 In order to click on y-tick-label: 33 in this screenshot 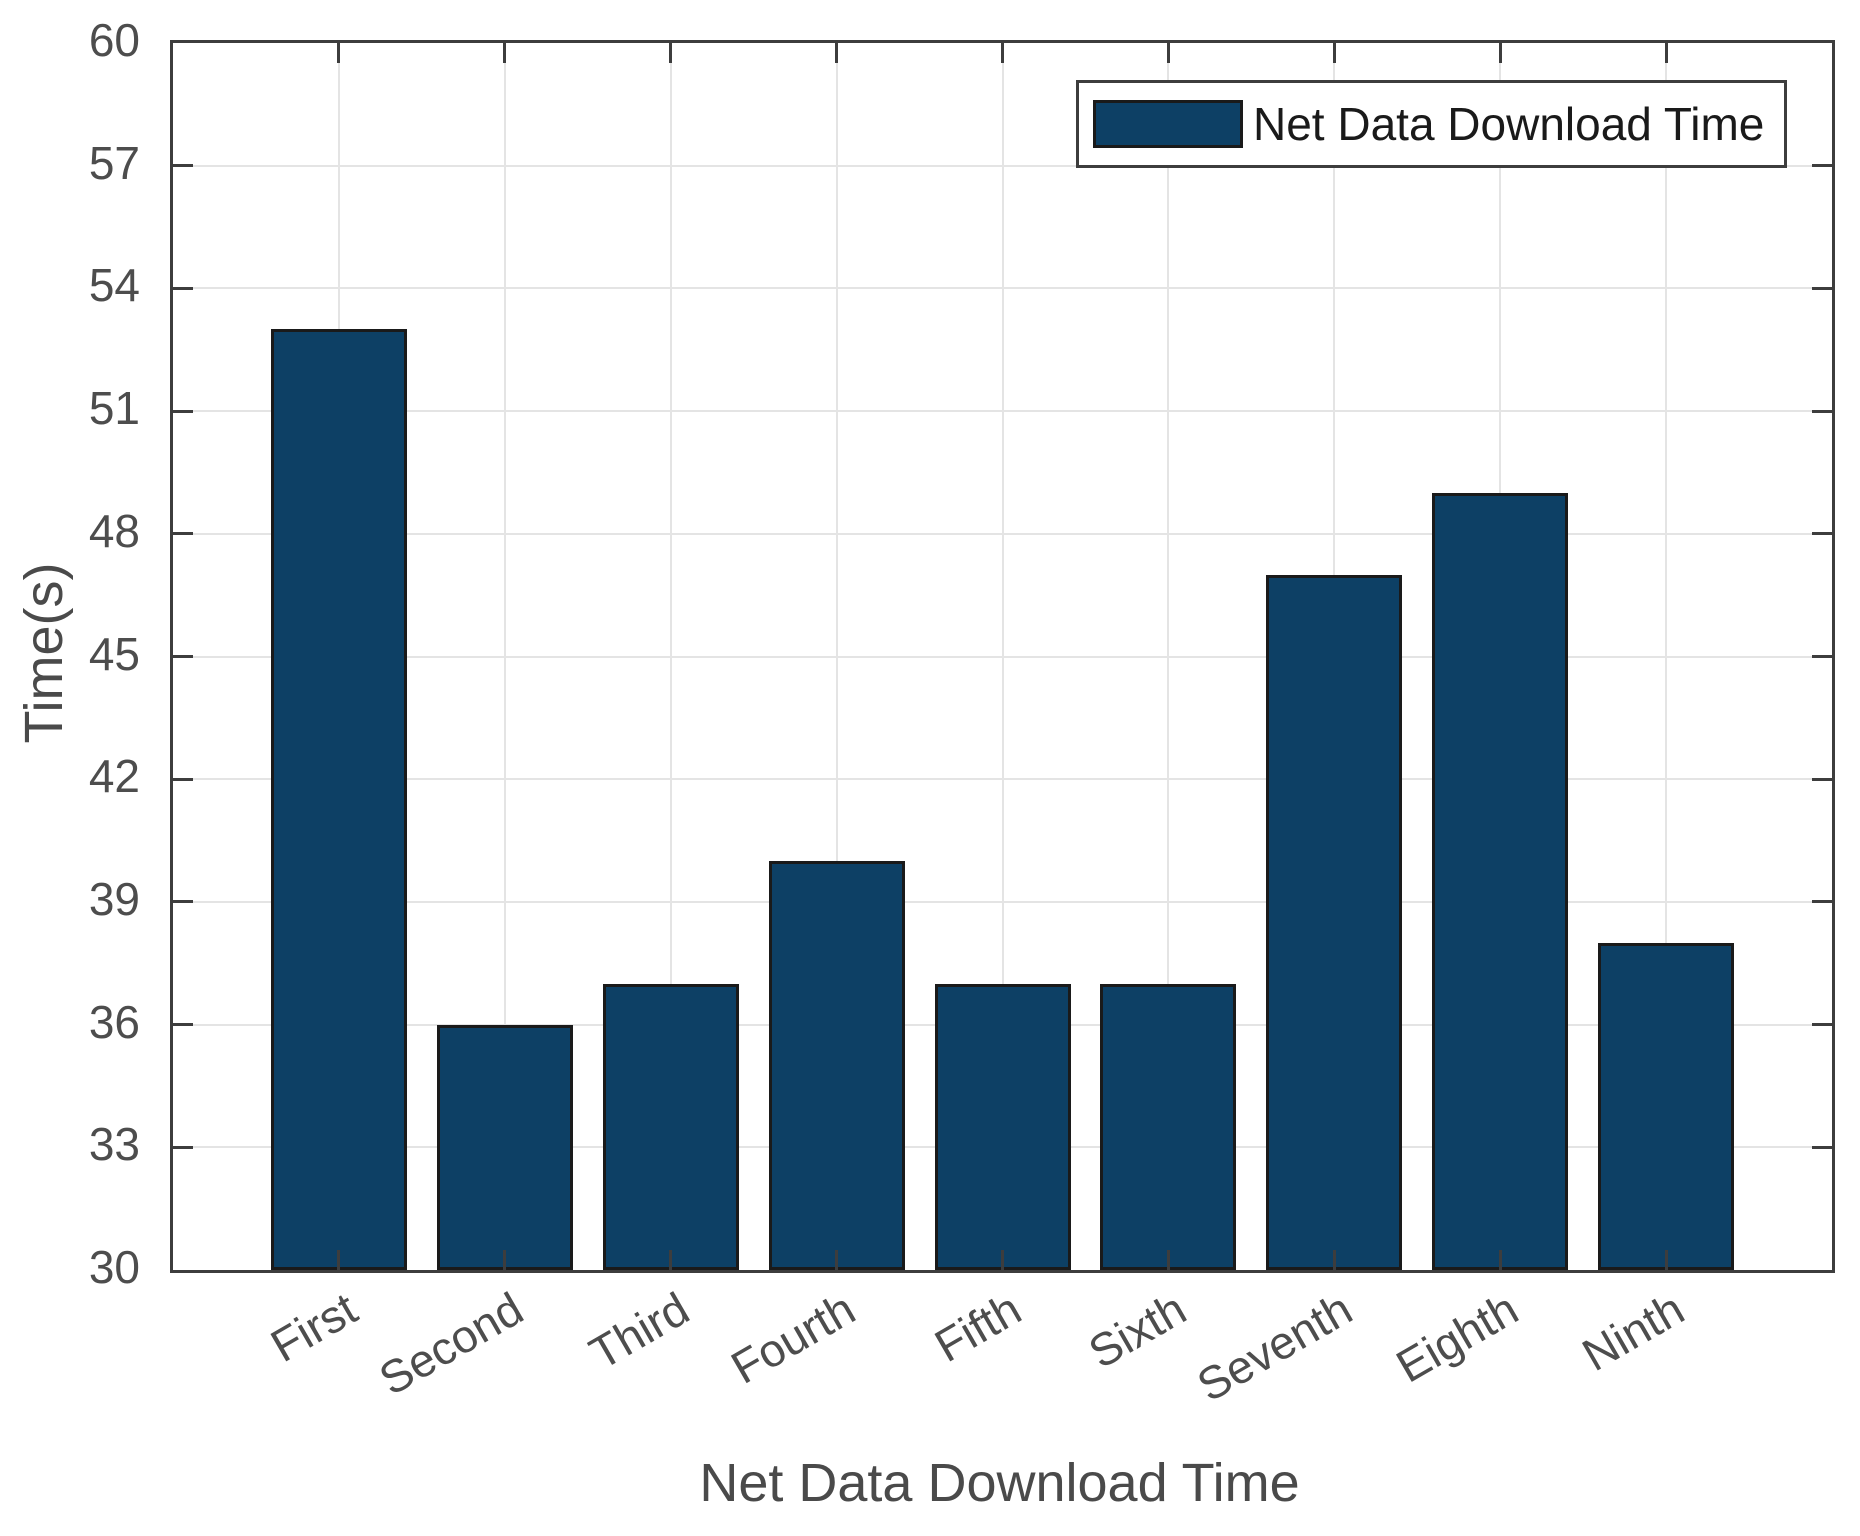, I will do `click(114, 1144)`.